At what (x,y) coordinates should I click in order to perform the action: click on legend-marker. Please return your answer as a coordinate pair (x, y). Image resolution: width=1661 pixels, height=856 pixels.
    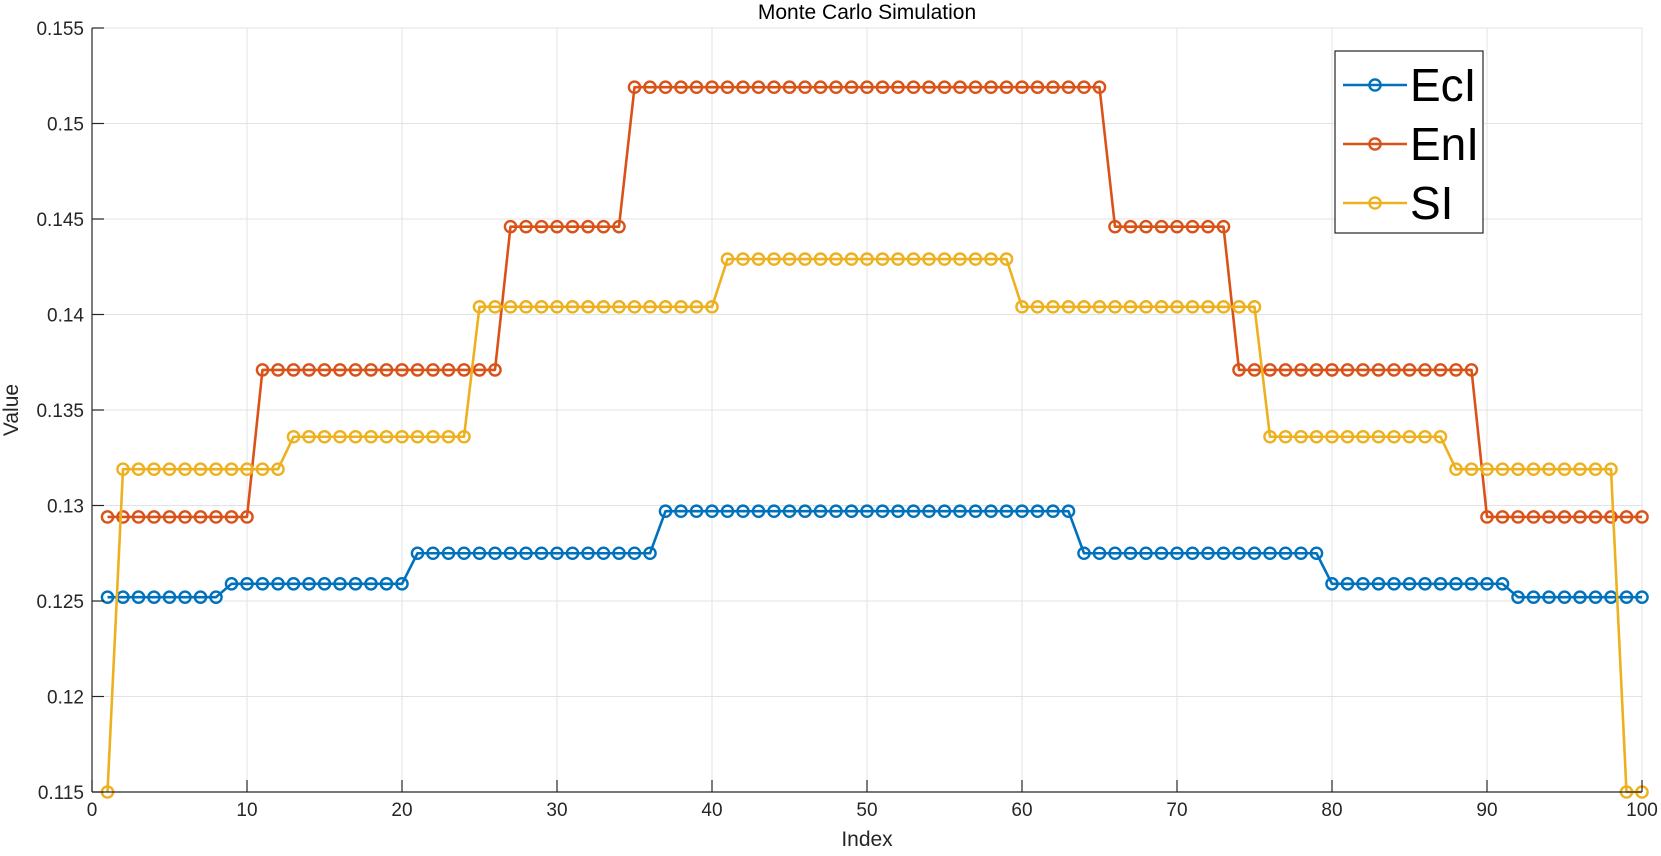
    Looking at the image, I should click on (1375, 85).